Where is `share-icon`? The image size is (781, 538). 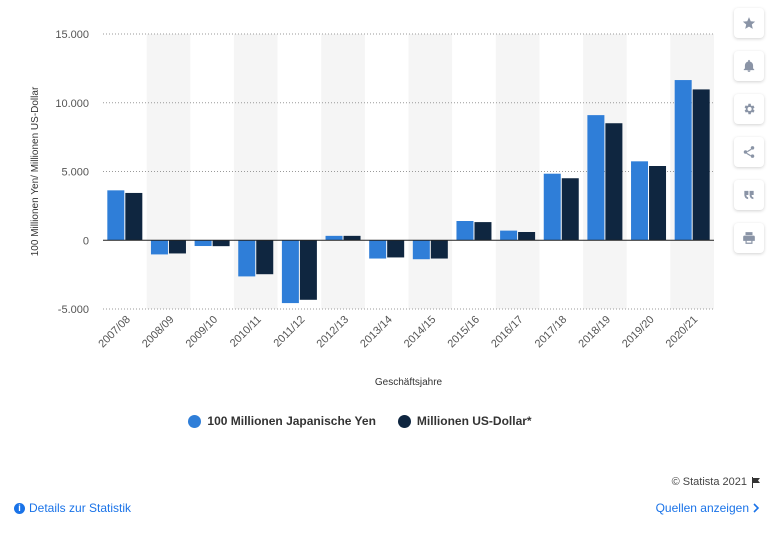
share-icon is located at coordinates (749, 152).